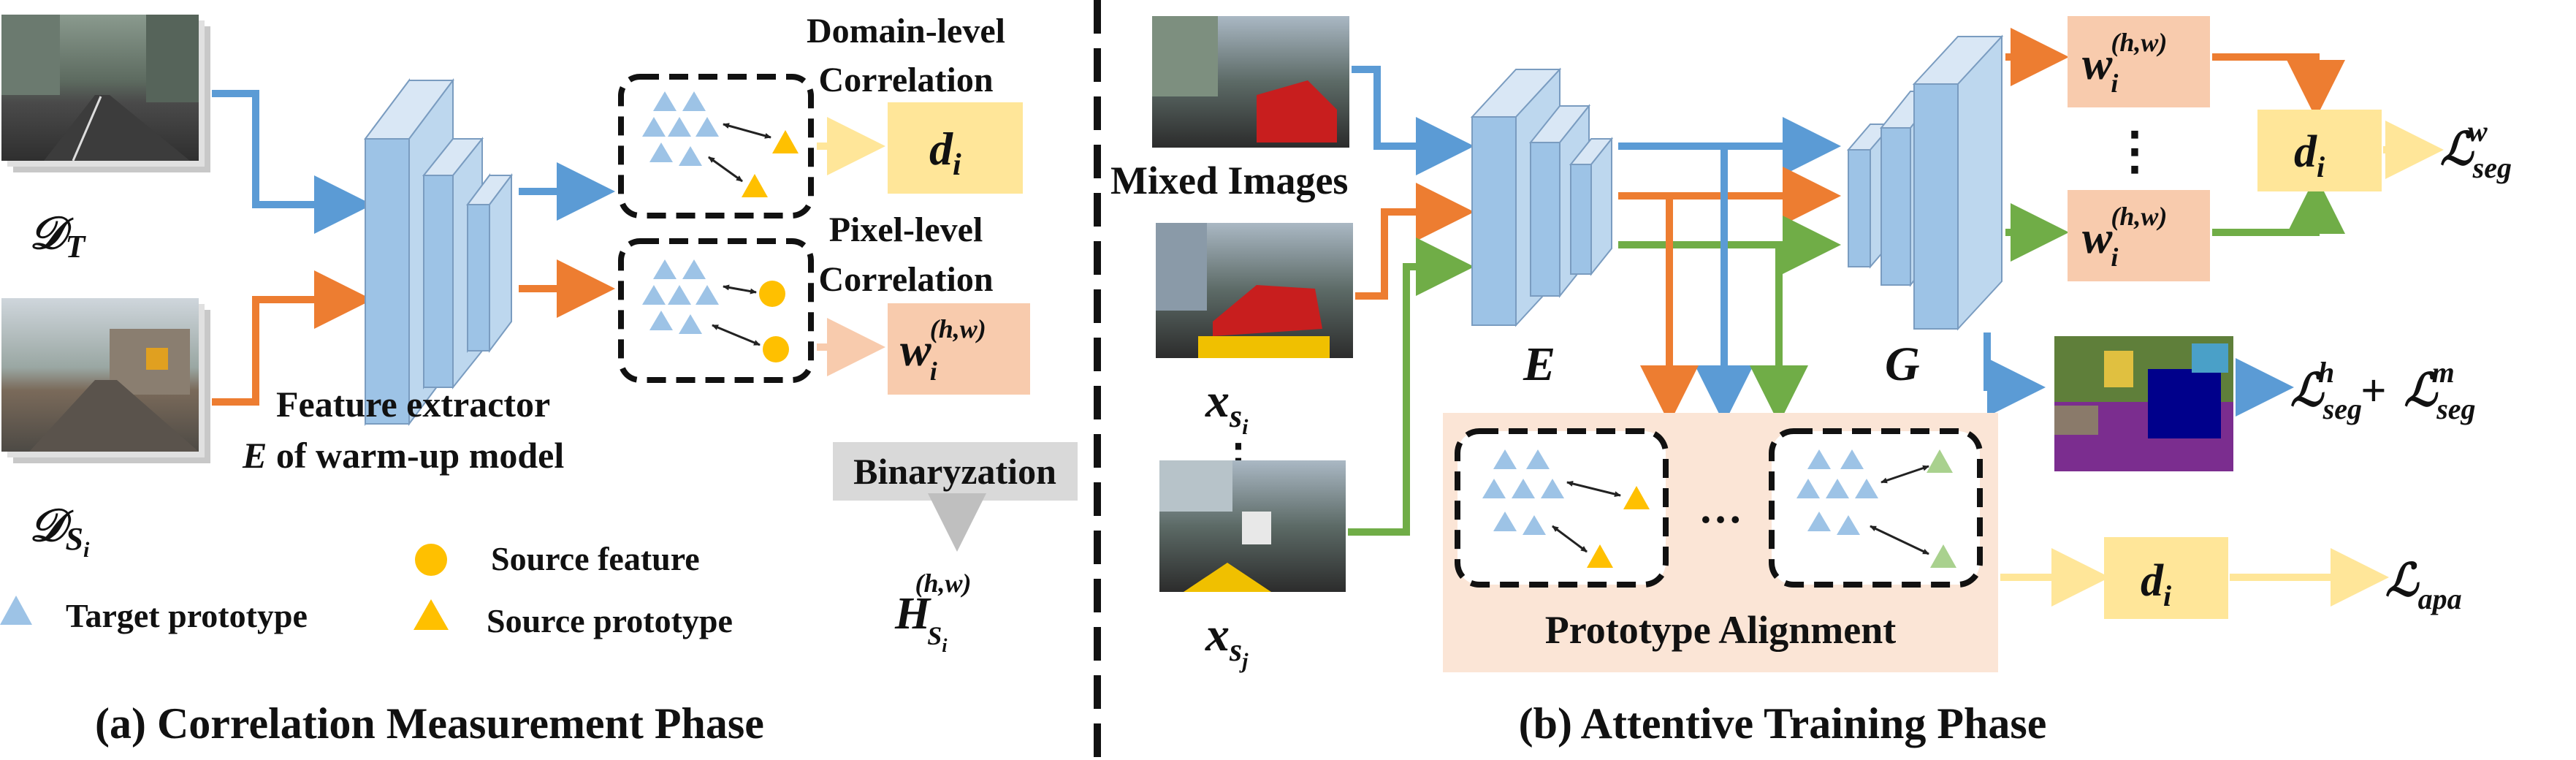 This screenshot has height=760, width=2576. Describe the element at coordinates (1902, 364) in the screenshot. I see `decoder-label: G` at that location.